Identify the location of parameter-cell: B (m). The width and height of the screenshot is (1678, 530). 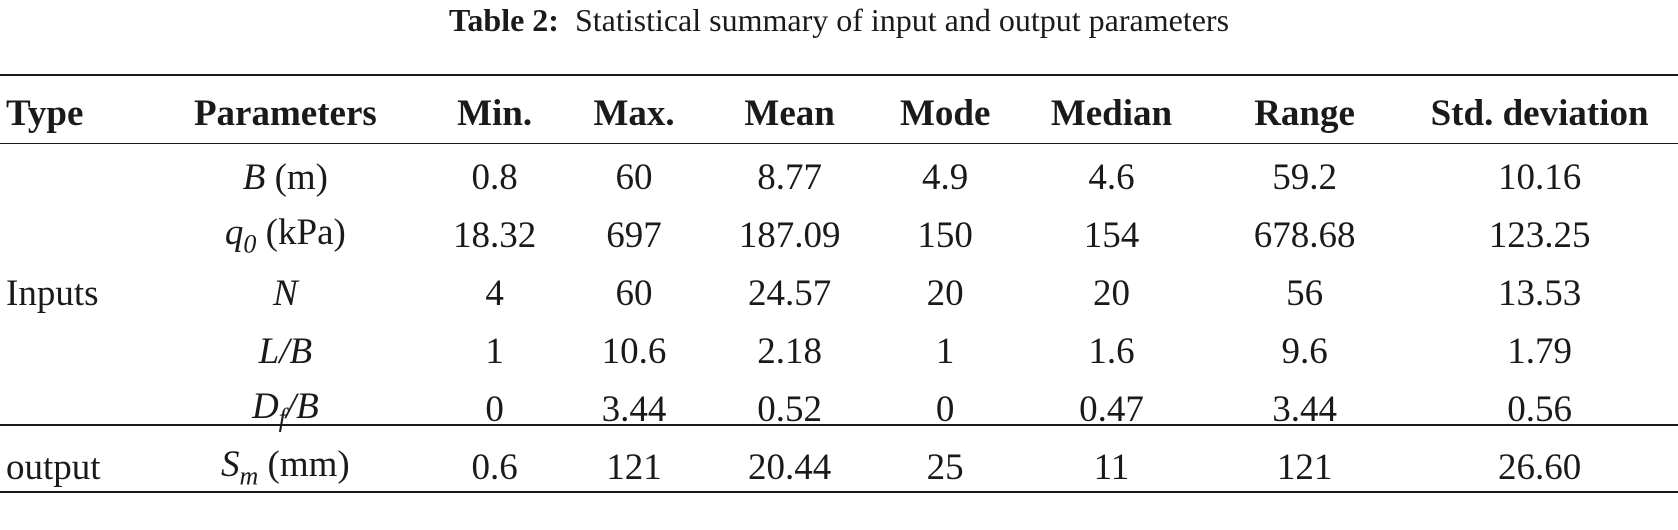
(285, 177).